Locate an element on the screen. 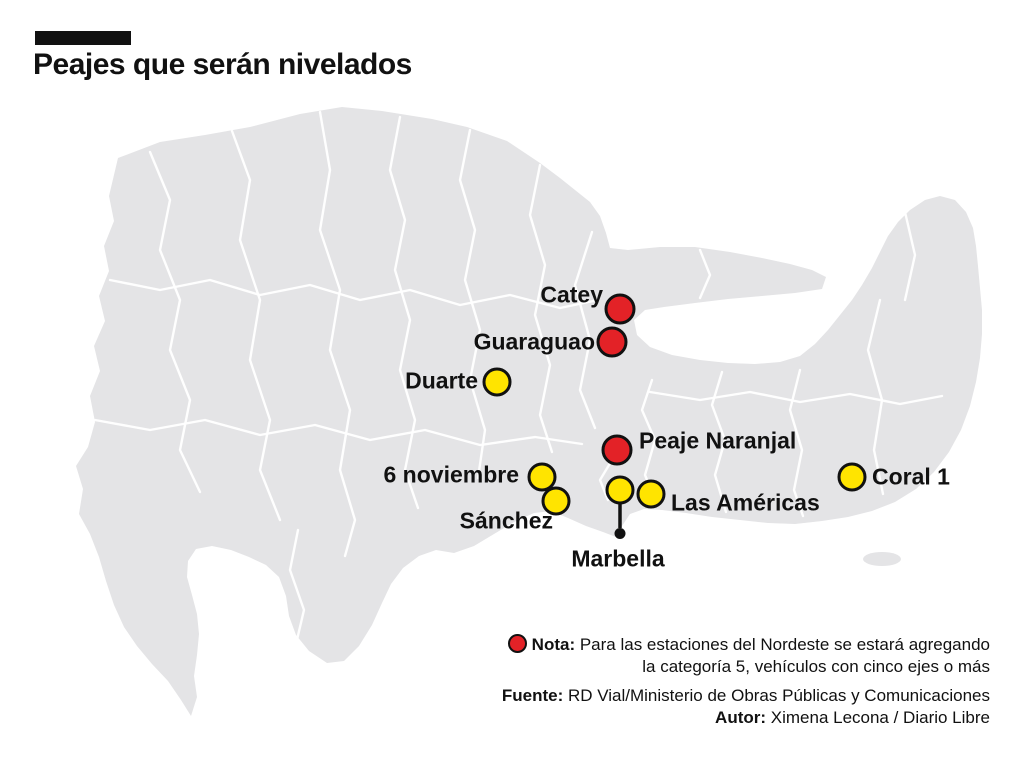 This screenshot has height=768, width=1024. author-text: Ximena Lecona / Diario Libre is located at coordinates (878, 717).